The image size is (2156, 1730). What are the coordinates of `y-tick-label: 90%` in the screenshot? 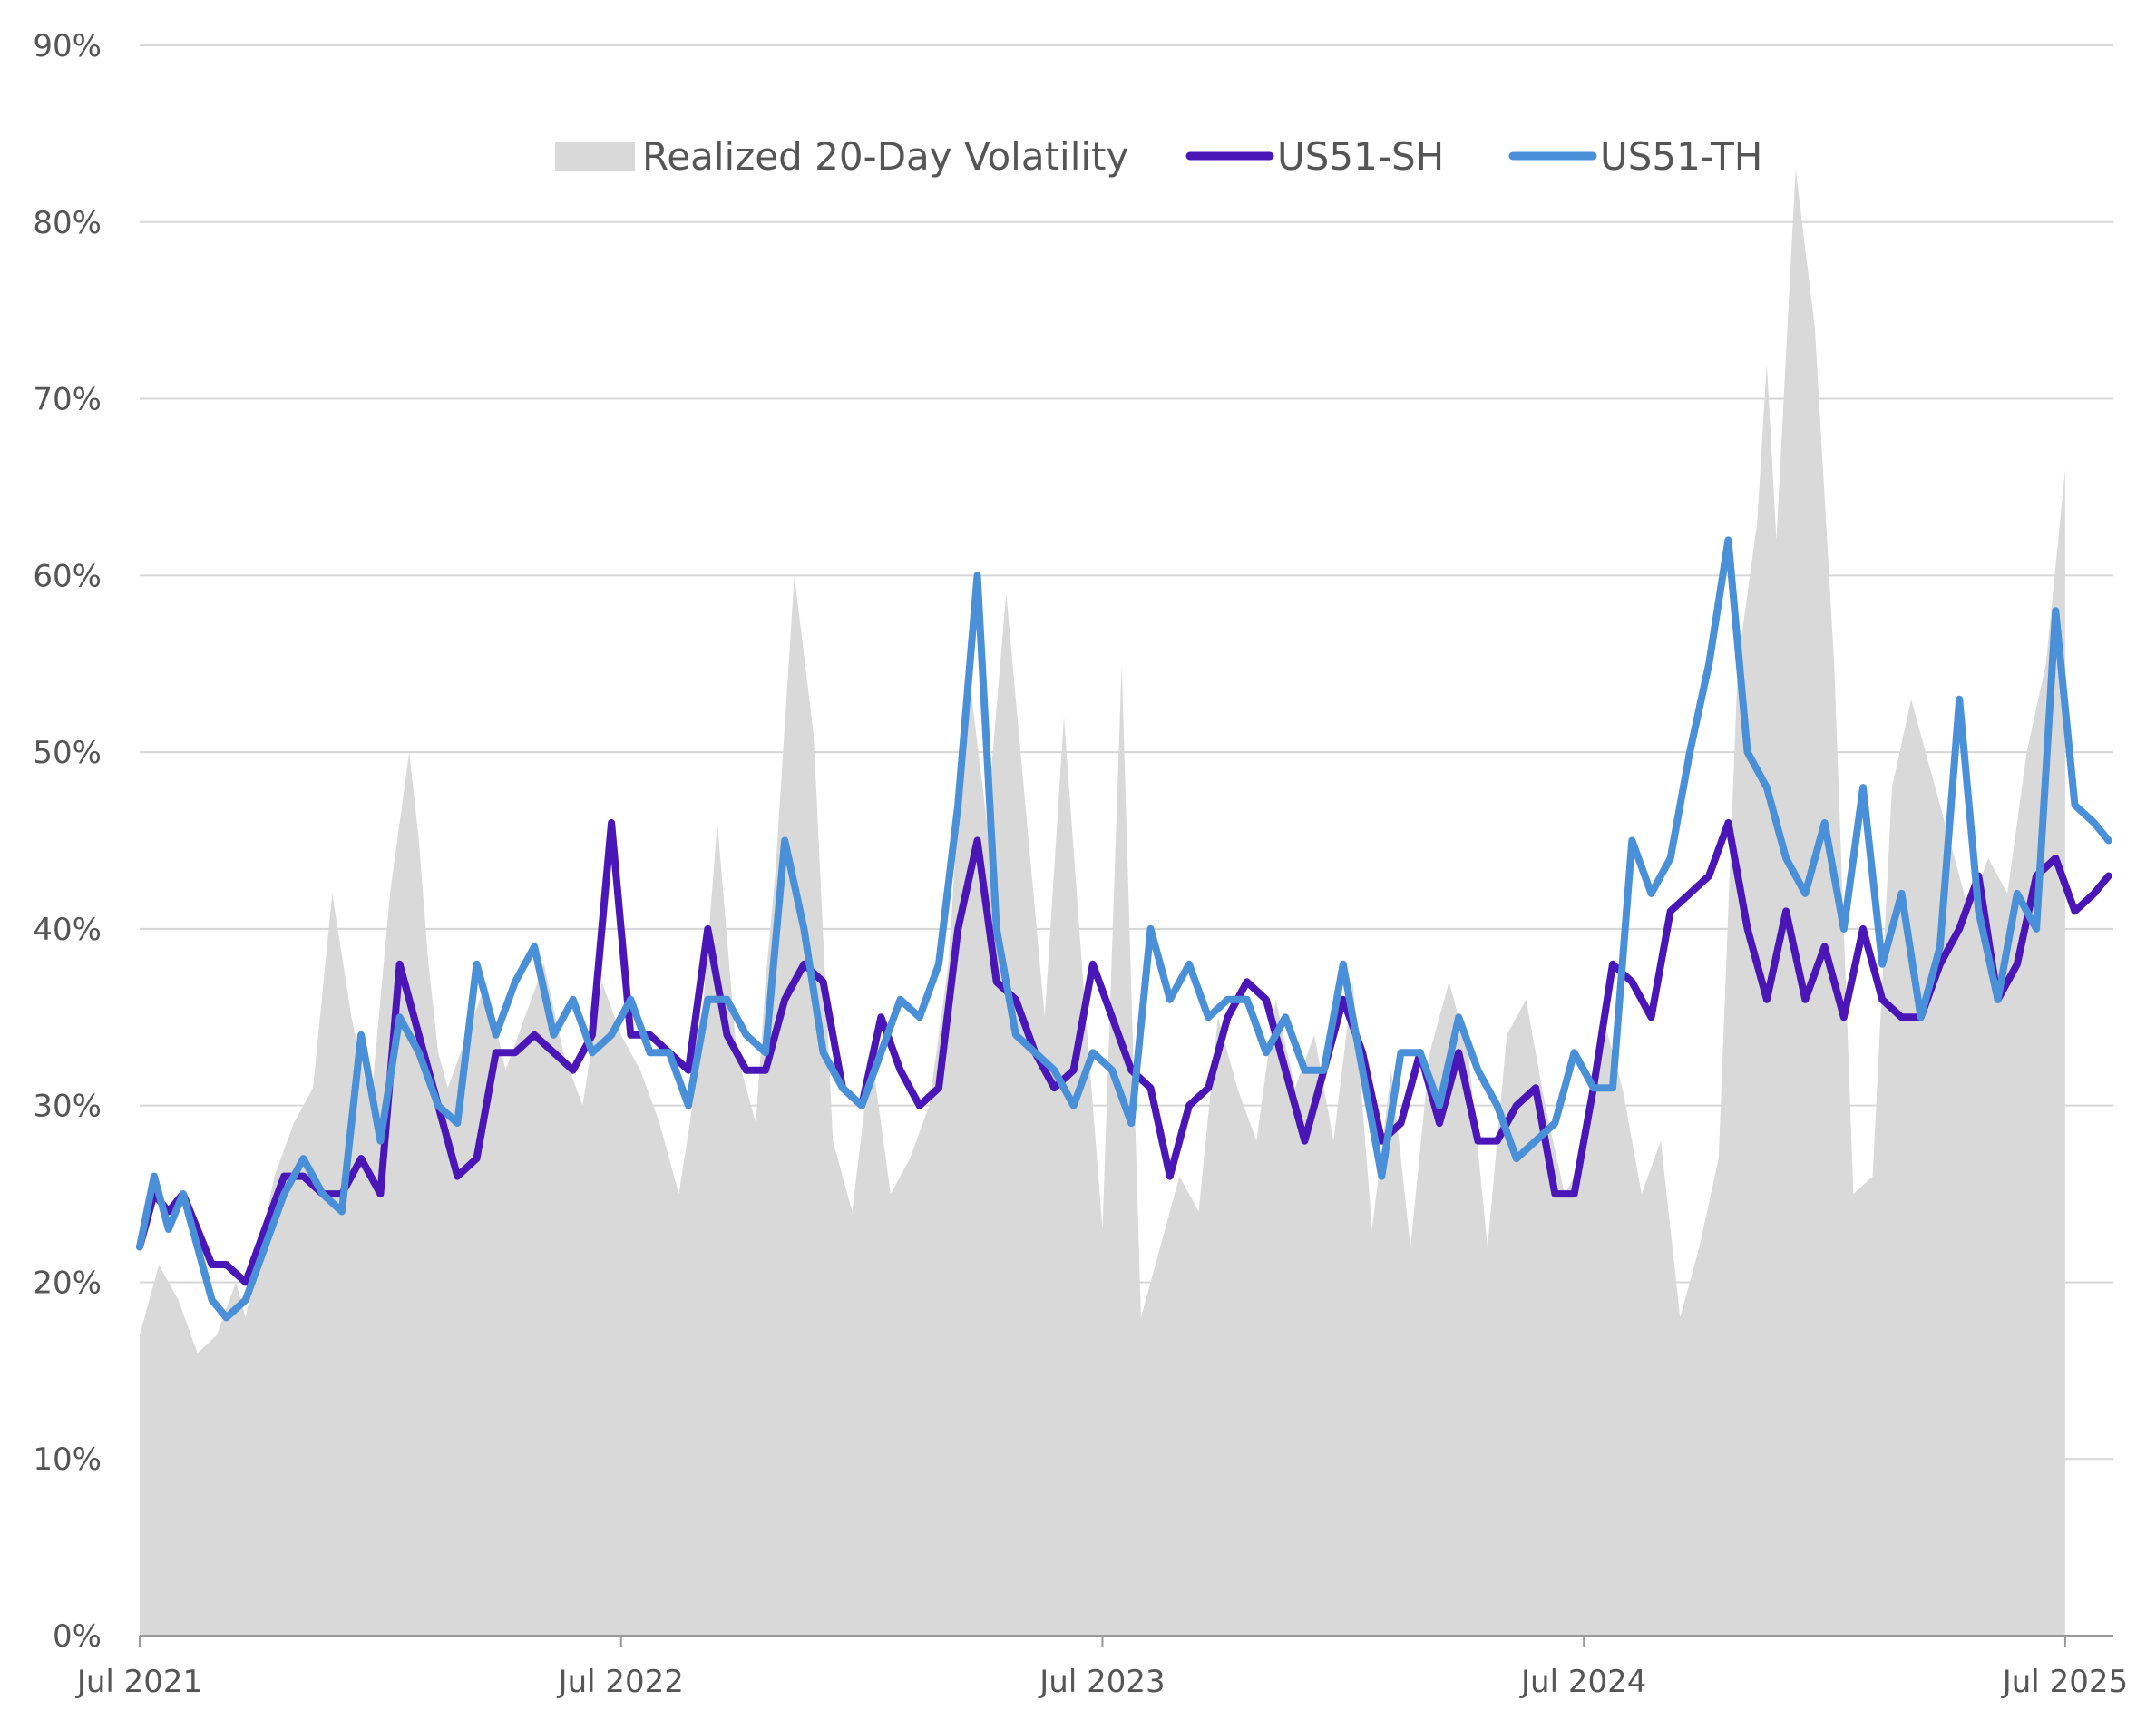 It's located at (67, 46).